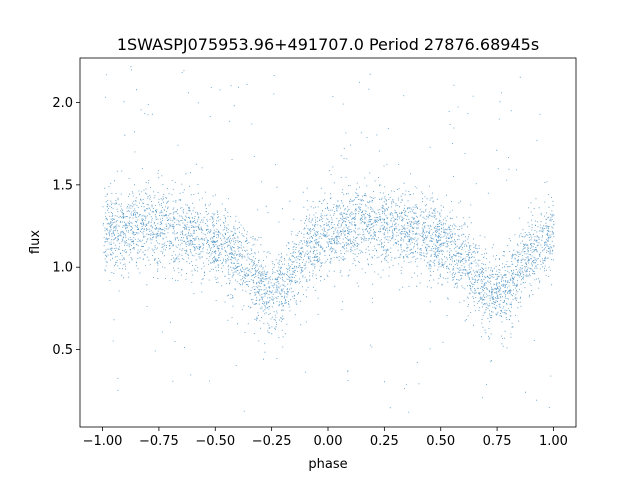 Image resolution: width=640 pixels, height=480 pixels. I want to click on y-axis-label: flux, so click(35, 242).